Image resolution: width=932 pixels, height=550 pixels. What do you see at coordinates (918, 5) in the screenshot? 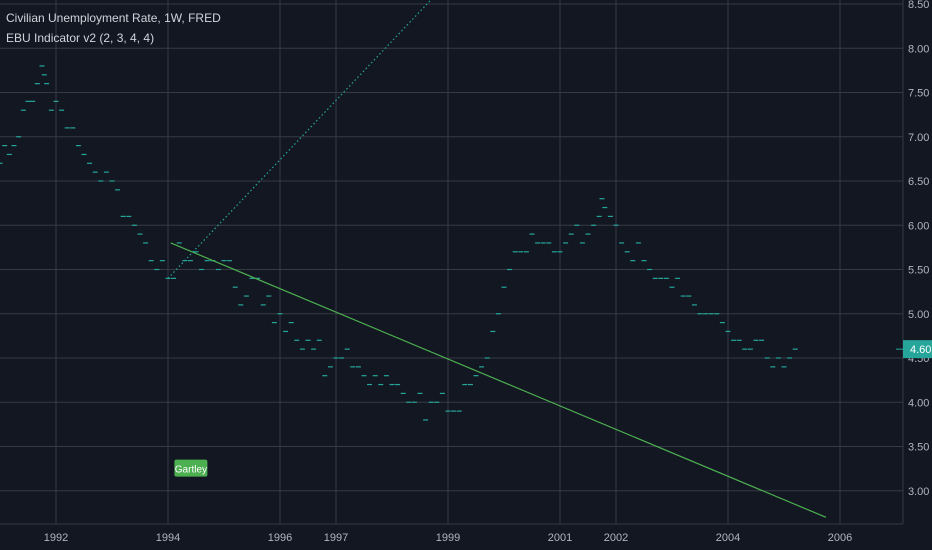
I see `y-tick-label: 8.50` at bounding box center [918, 5].